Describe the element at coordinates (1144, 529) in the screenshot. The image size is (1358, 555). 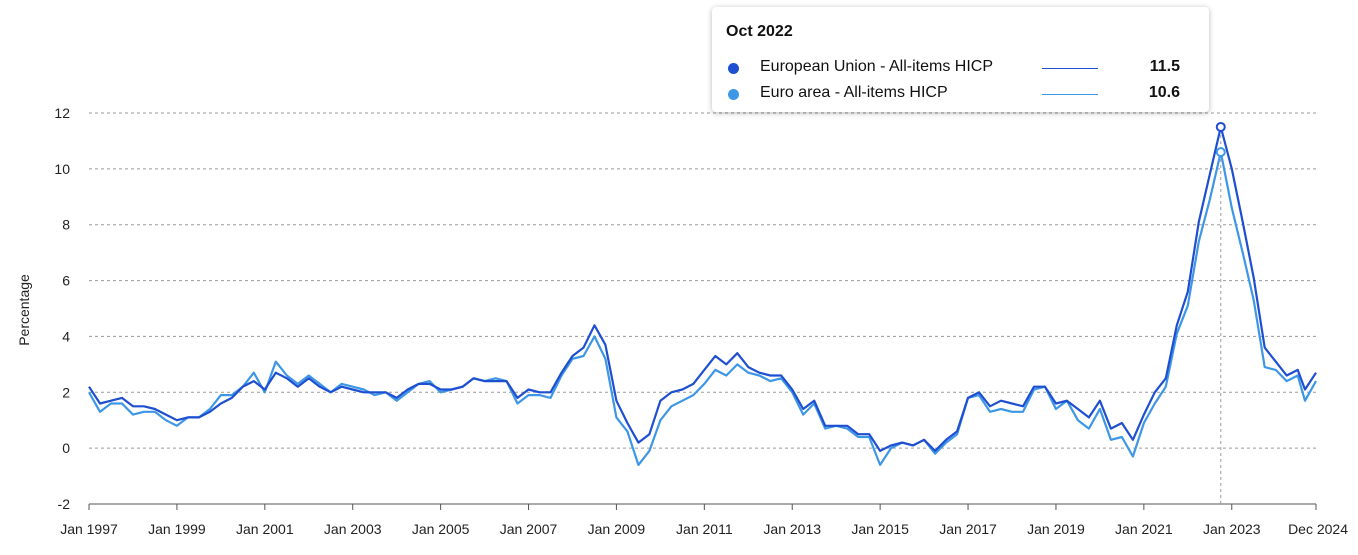
I see `x-tick-label: Jan 2021` at that location.